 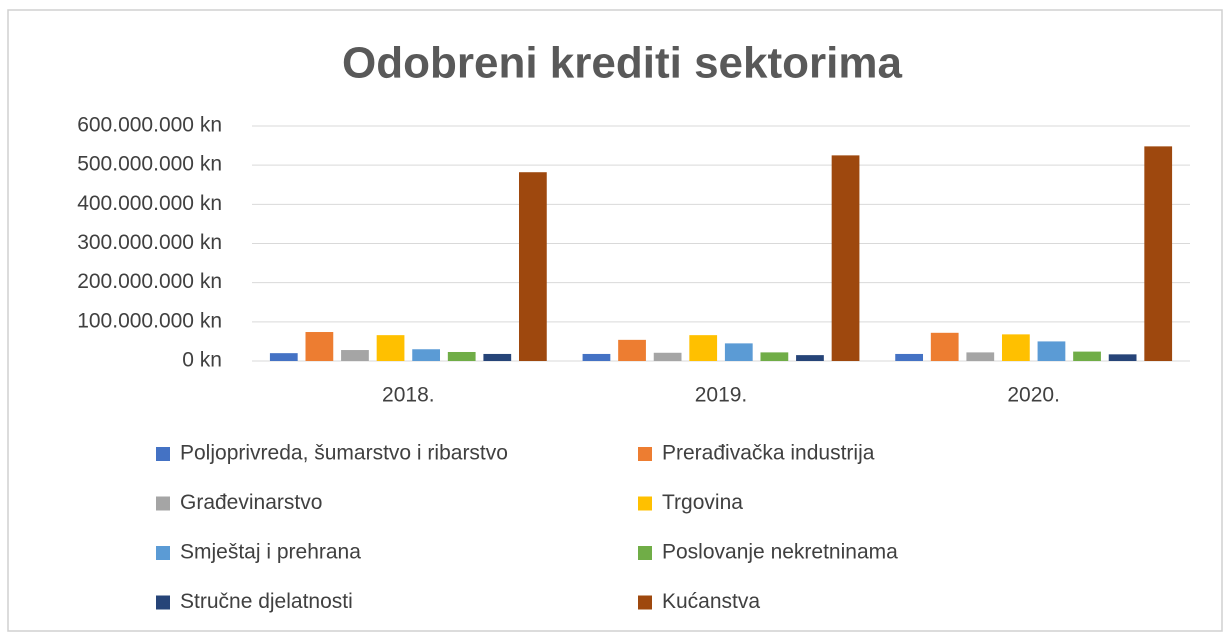 What do you see at coordinates (149, 164) in the screenshot?
I see `y-tick-label: 500.000.000 kn` at bounding box center [149, 164].